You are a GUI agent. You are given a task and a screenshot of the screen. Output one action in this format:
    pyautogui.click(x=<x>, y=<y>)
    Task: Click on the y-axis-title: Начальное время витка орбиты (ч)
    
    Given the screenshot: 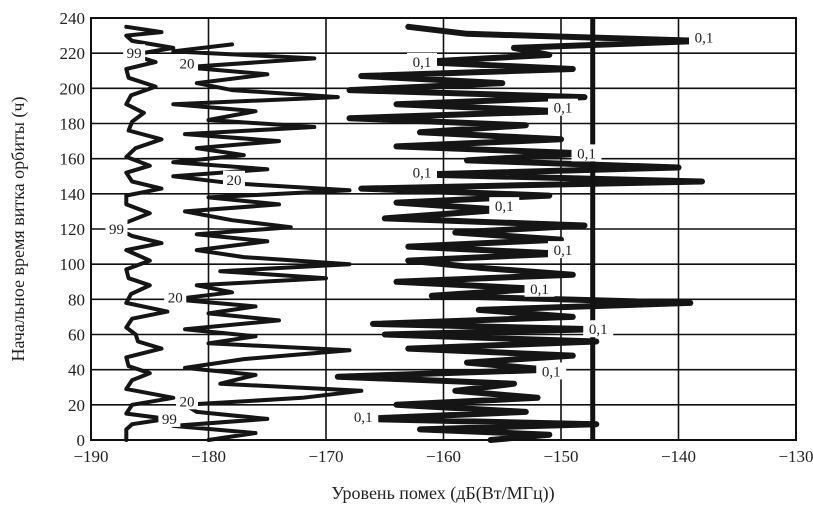 What is the action you would take?
    pyautogui.click(x=18, y=229)
    